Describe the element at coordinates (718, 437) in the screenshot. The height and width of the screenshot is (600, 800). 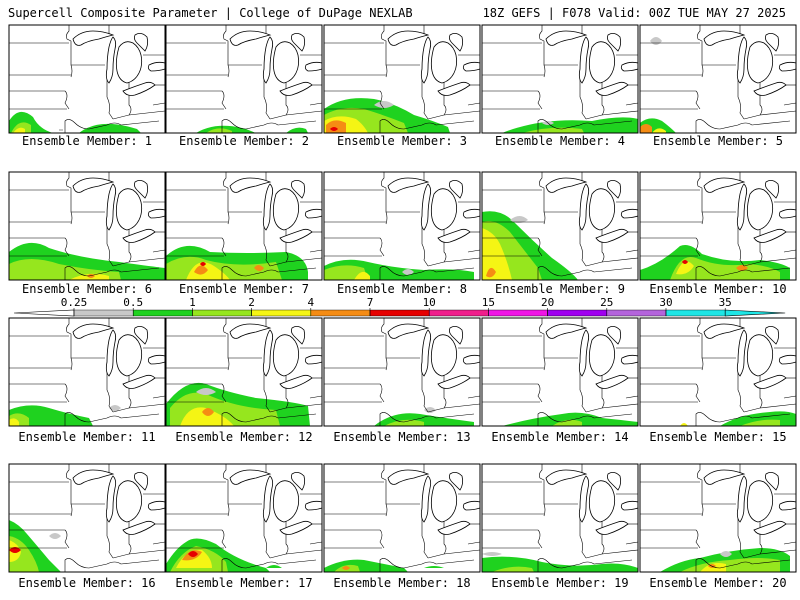
I see `member-caption: Ensemble Member: 15` at that location.